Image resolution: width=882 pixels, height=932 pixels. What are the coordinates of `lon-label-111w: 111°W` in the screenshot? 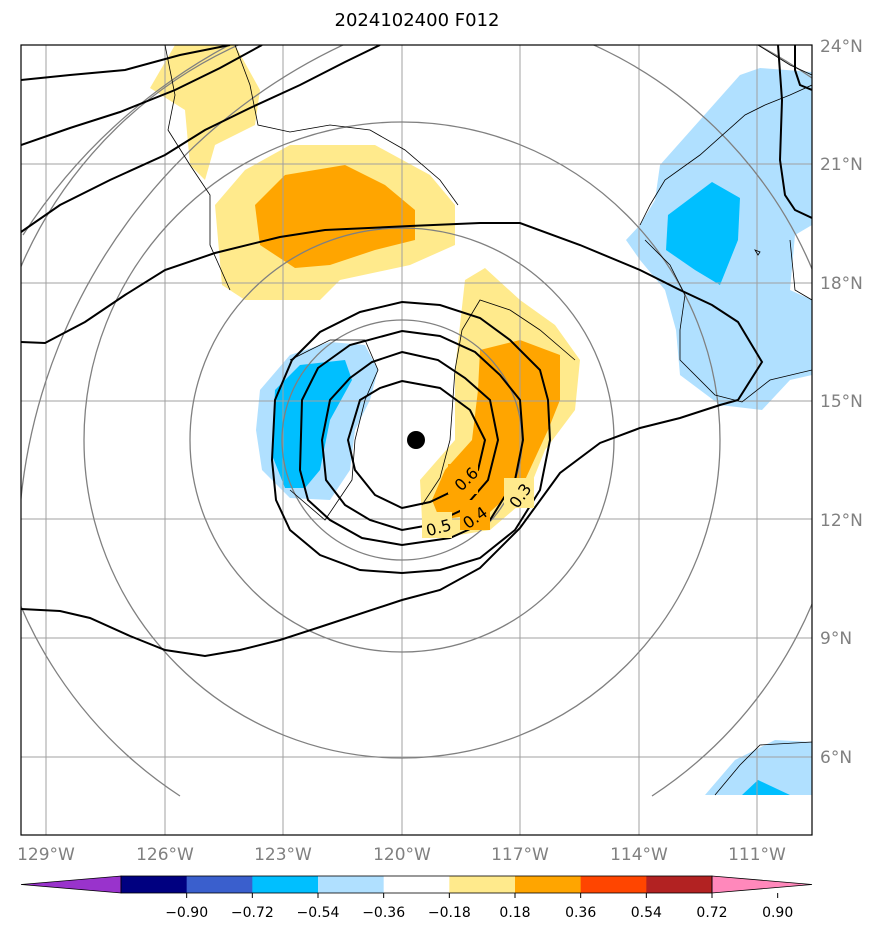 It's located at (757, 855).